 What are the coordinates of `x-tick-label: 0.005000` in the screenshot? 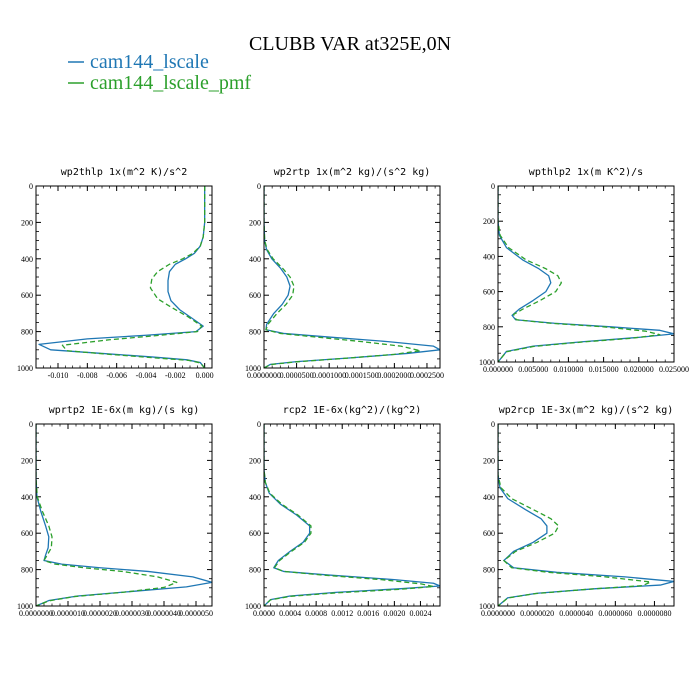 It's located at (533, 369).